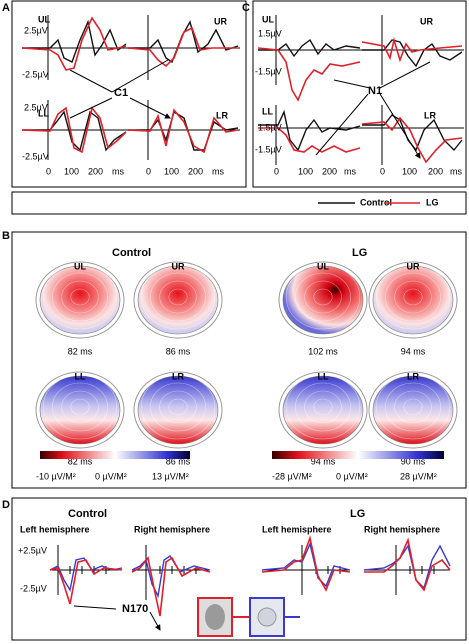  I want to click on scale-label: -10 µV/M², so click(56, 476).